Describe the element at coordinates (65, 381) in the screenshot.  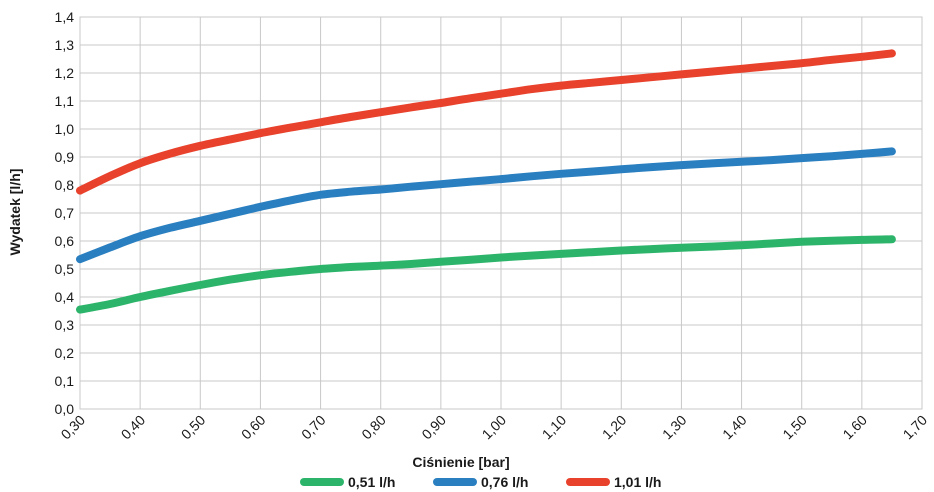
I see `y-tick-label: 0,1` at that location.